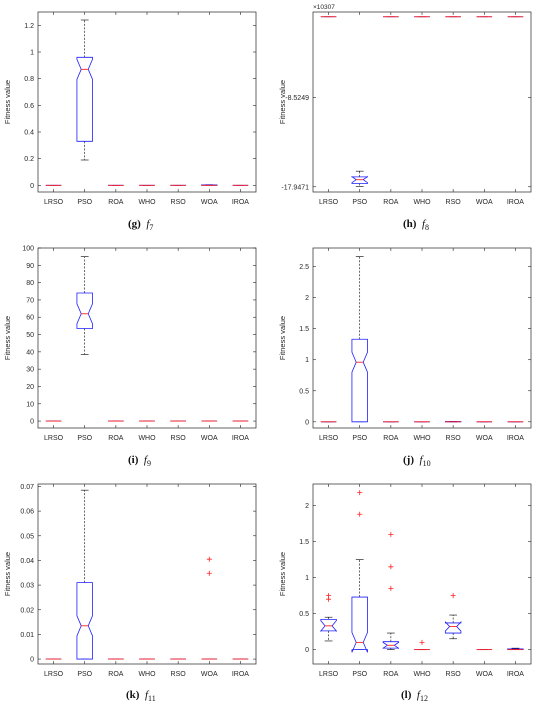  What do you see at coordinates (141, 696) in the screenshot?
I see `caption-k: (k) f11` at bounding box center [141, 696].